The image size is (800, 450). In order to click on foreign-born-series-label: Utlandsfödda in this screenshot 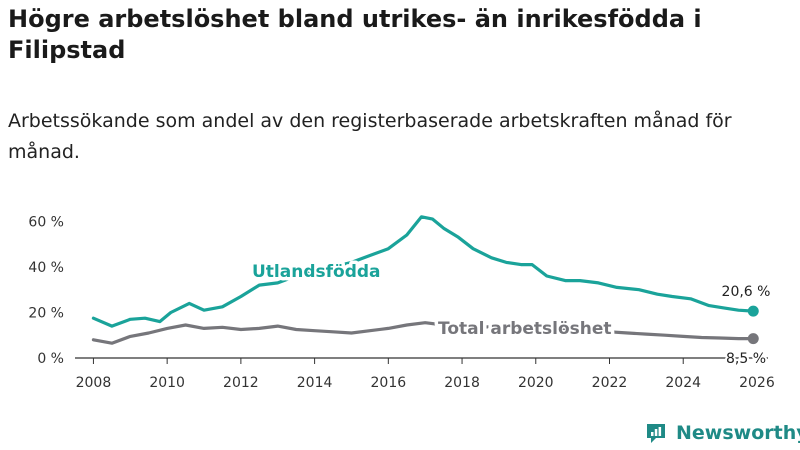, I will do `click(316, 272)`.